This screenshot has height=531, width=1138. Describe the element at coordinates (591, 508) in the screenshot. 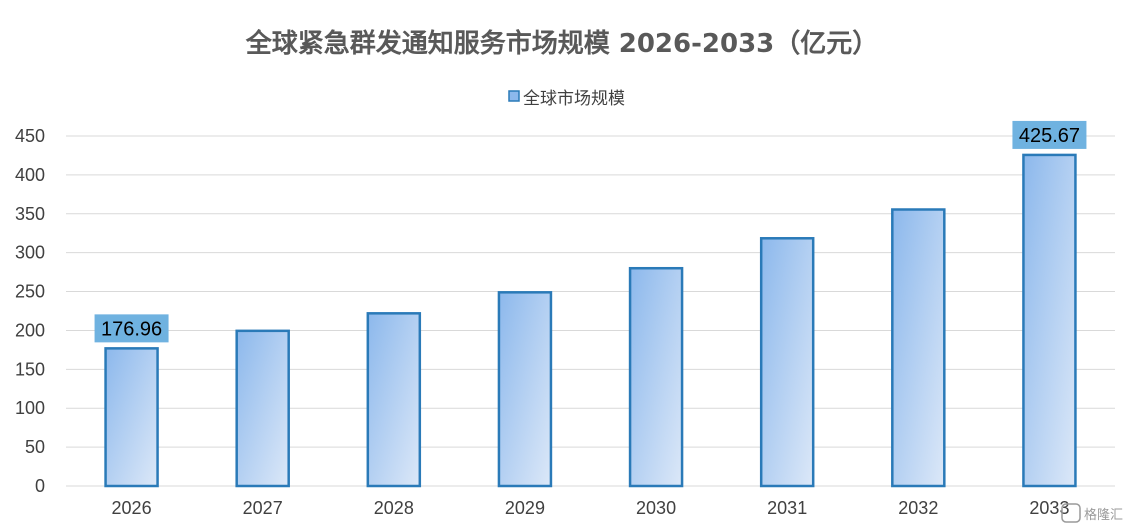

I see `x-axis: 2026 2027 2028 2029 2030 2031 2032 2033` at that location.